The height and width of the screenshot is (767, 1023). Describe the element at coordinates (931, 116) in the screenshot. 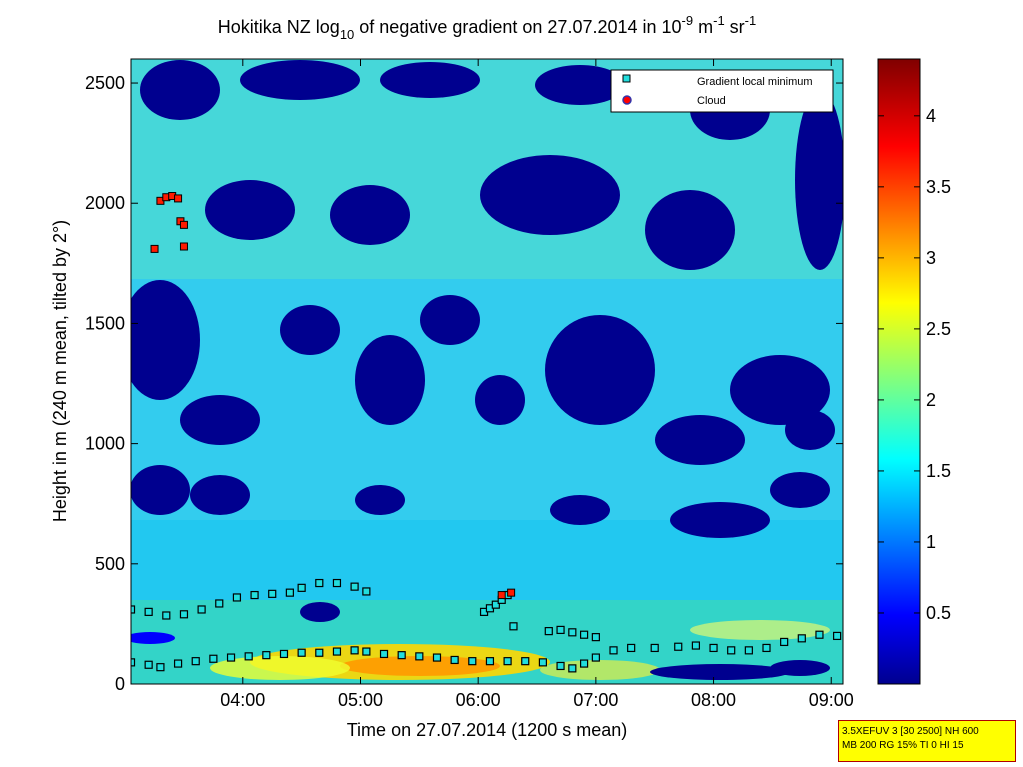

I see `colorbar-tick-label: 4` at that location.